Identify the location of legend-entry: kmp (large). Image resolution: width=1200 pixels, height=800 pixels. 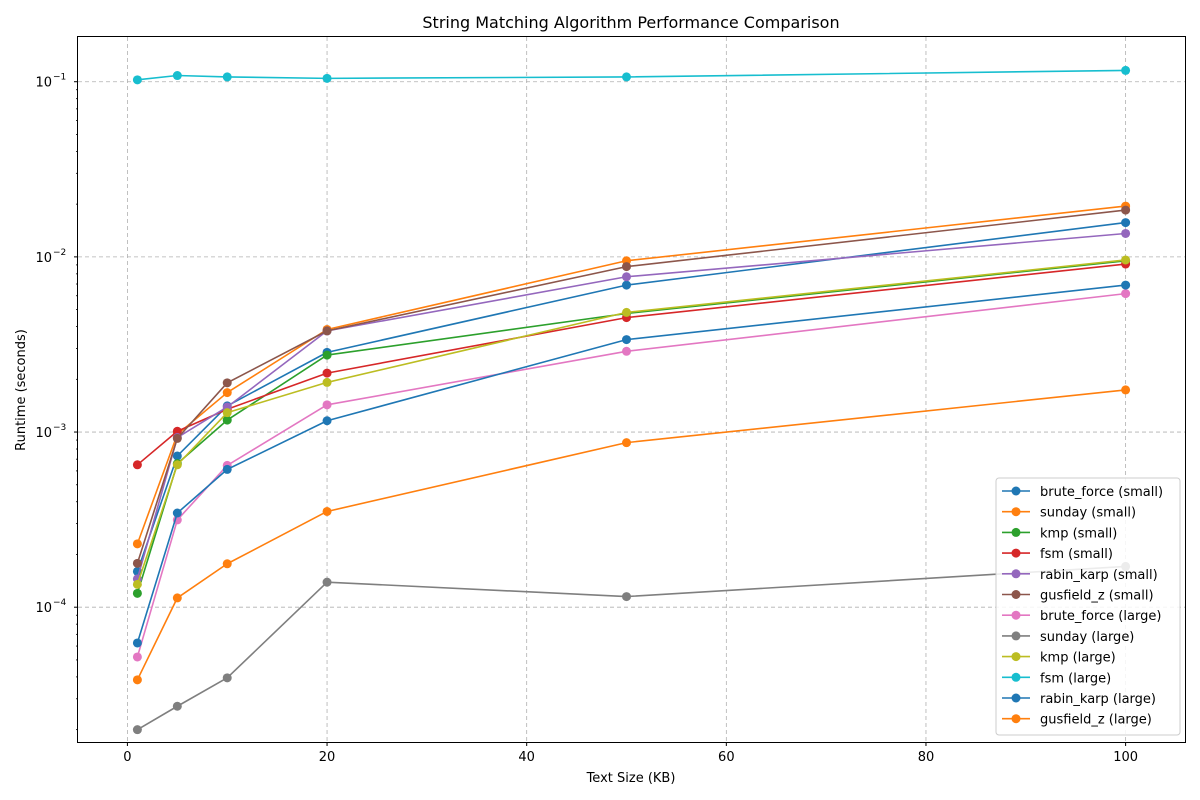
(1059, 658).